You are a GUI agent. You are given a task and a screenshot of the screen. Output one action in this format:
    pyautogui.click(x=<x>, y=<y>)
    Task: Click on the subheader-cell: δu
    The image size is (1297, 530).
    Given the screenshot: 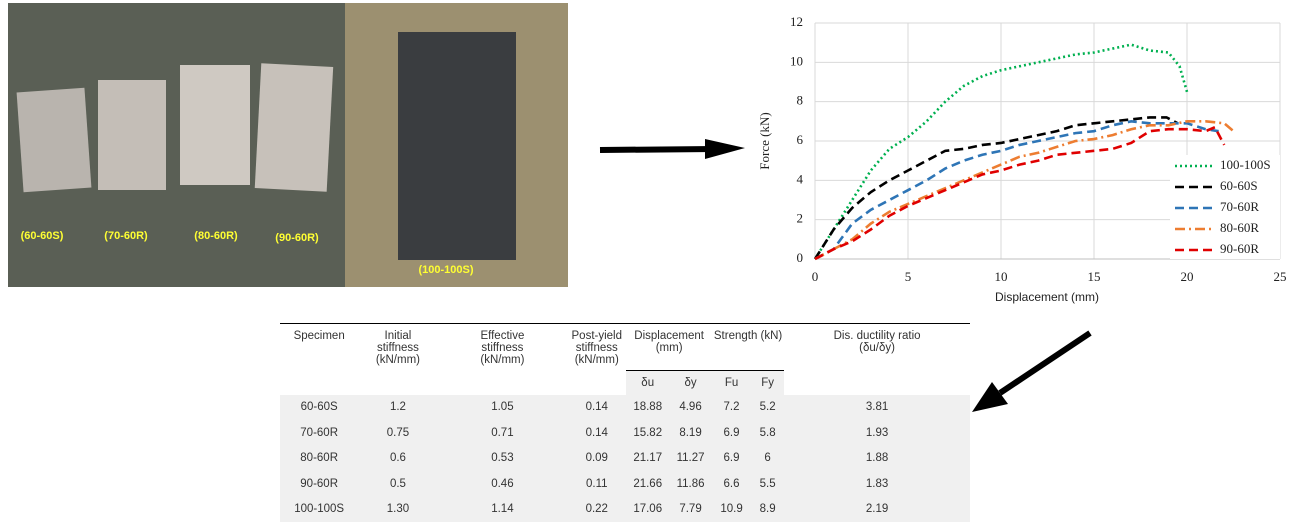 What is the action you would take?
    pyautogui.click(x=648, y=382)
    